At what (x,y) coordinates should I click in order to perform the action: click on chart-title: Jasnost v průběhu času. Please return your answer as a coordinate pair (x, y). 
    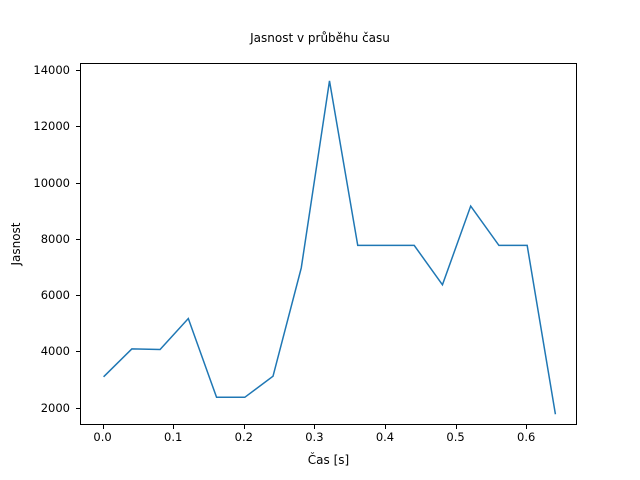
    Looking at the image, I should click on (320, 38).